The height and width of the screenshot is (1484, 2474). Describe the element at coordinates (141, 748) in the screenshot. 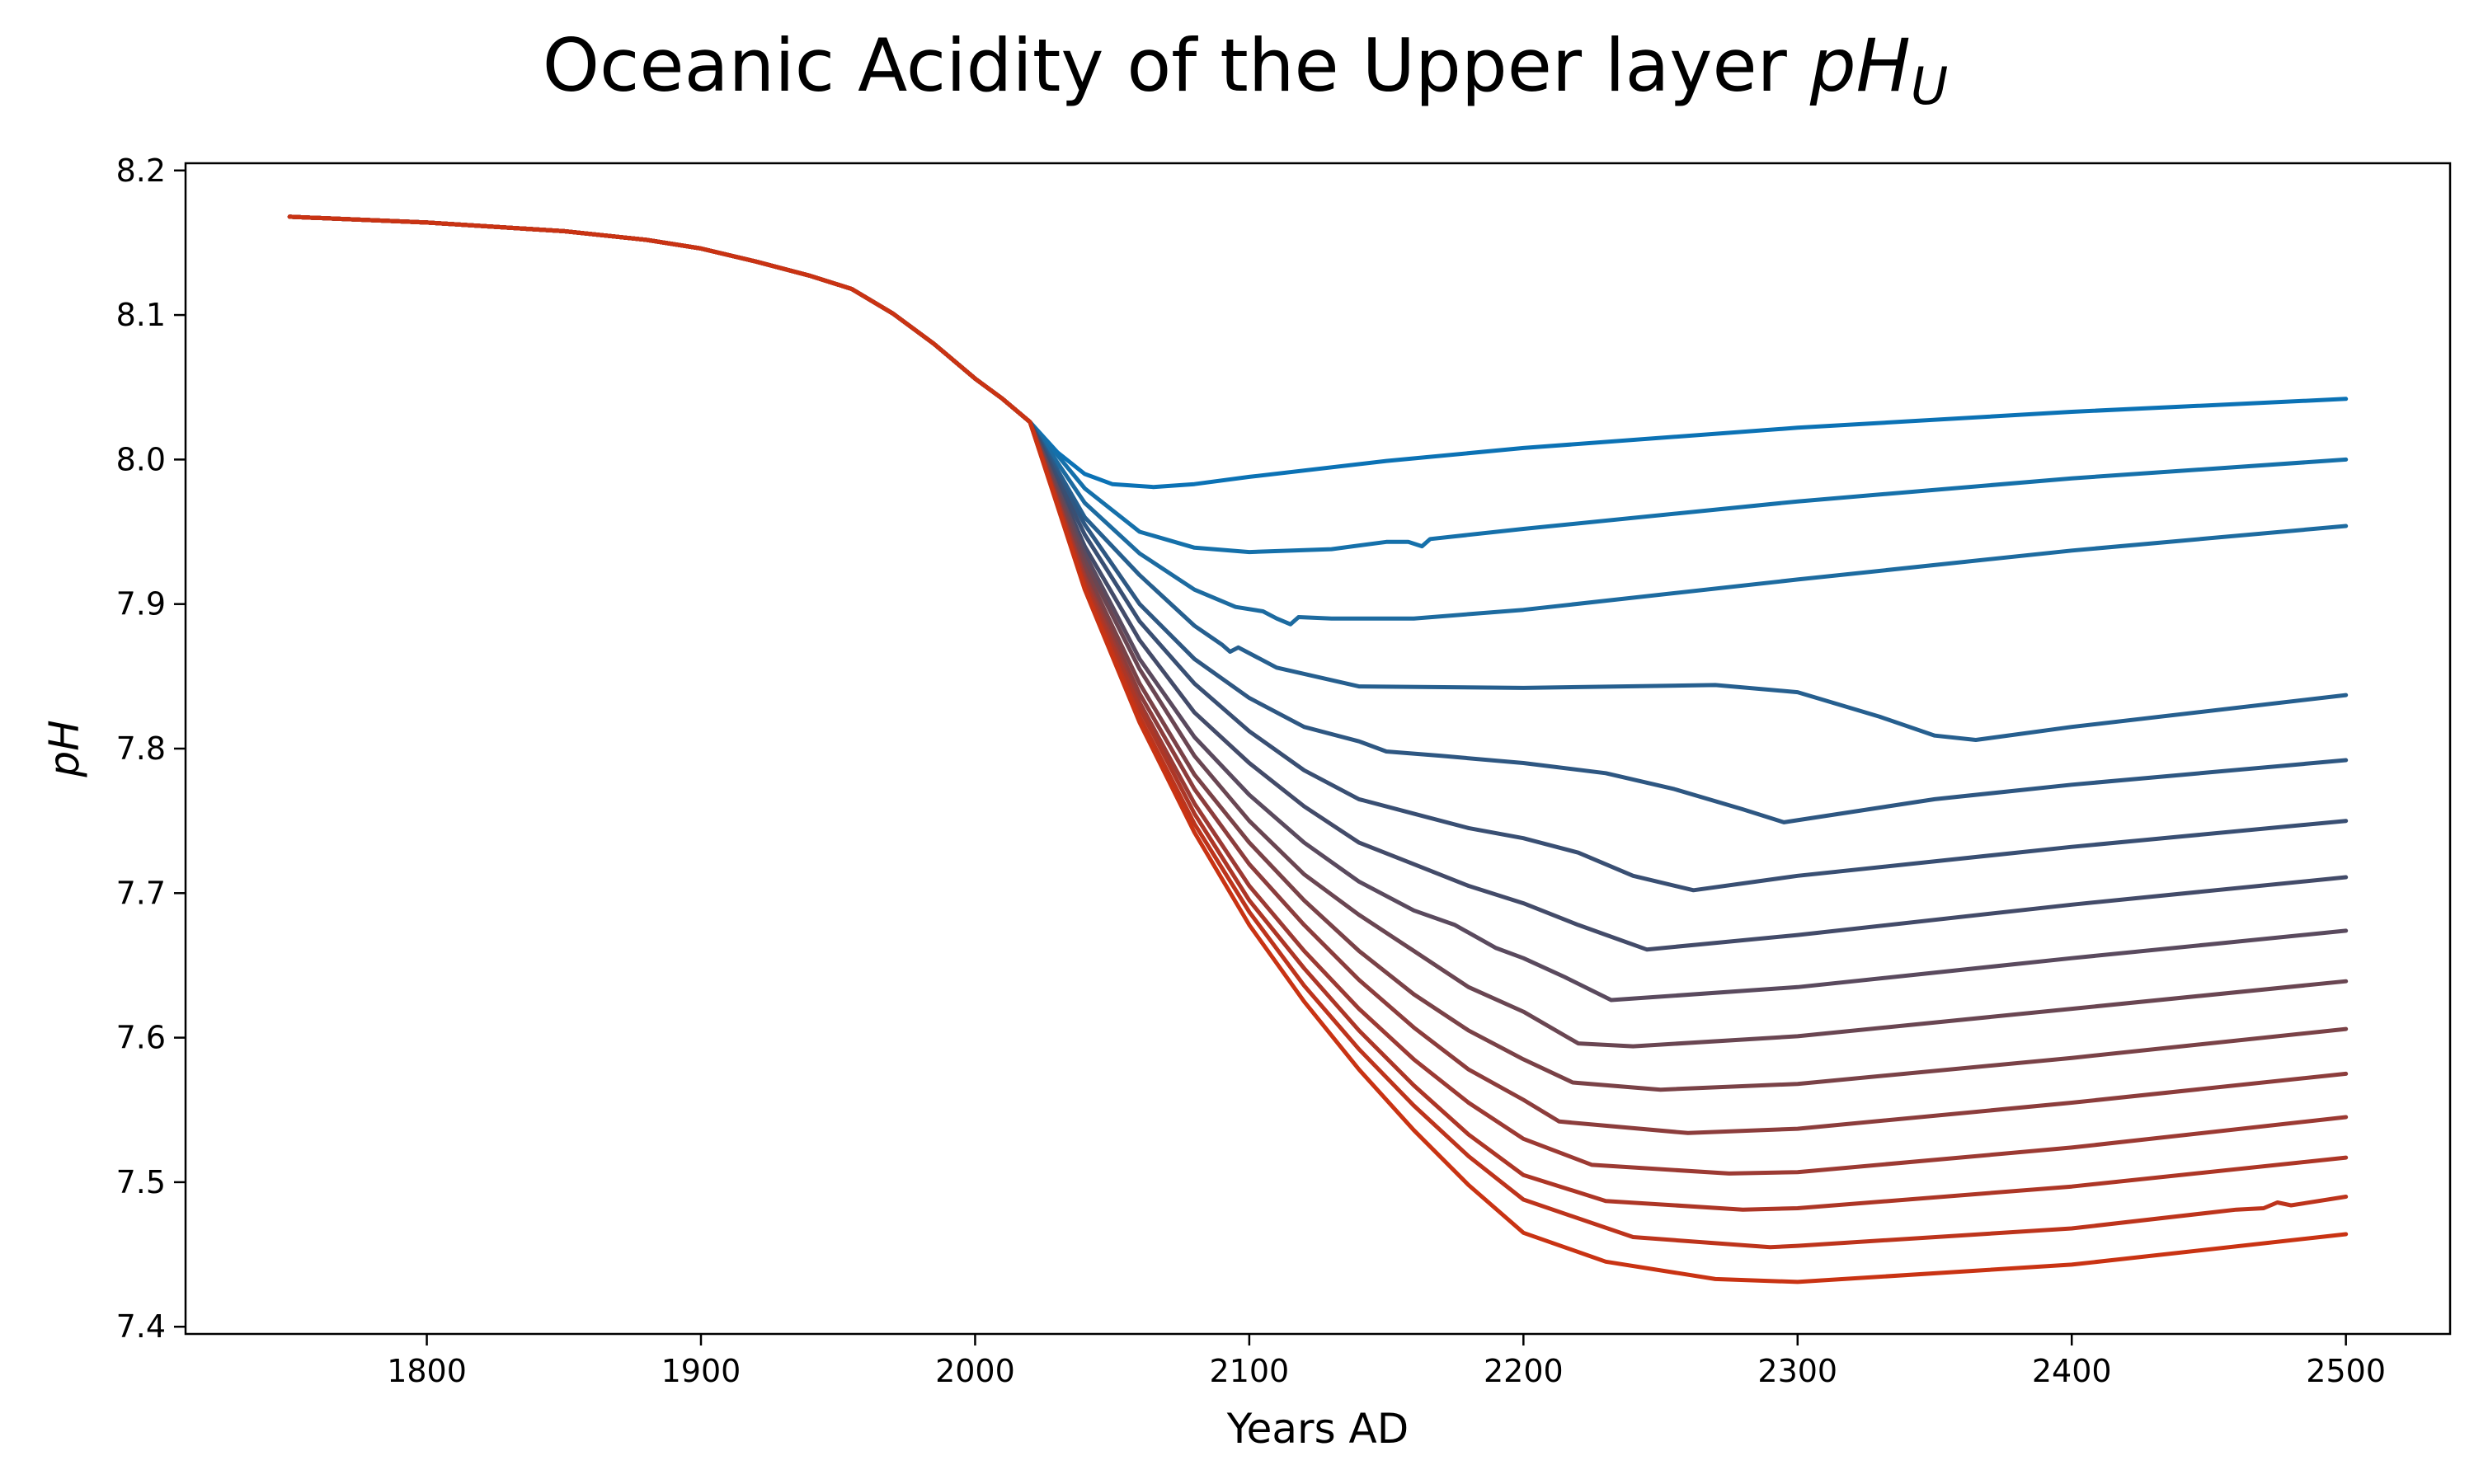

I see `y-tick-label: 7.8` at that location.